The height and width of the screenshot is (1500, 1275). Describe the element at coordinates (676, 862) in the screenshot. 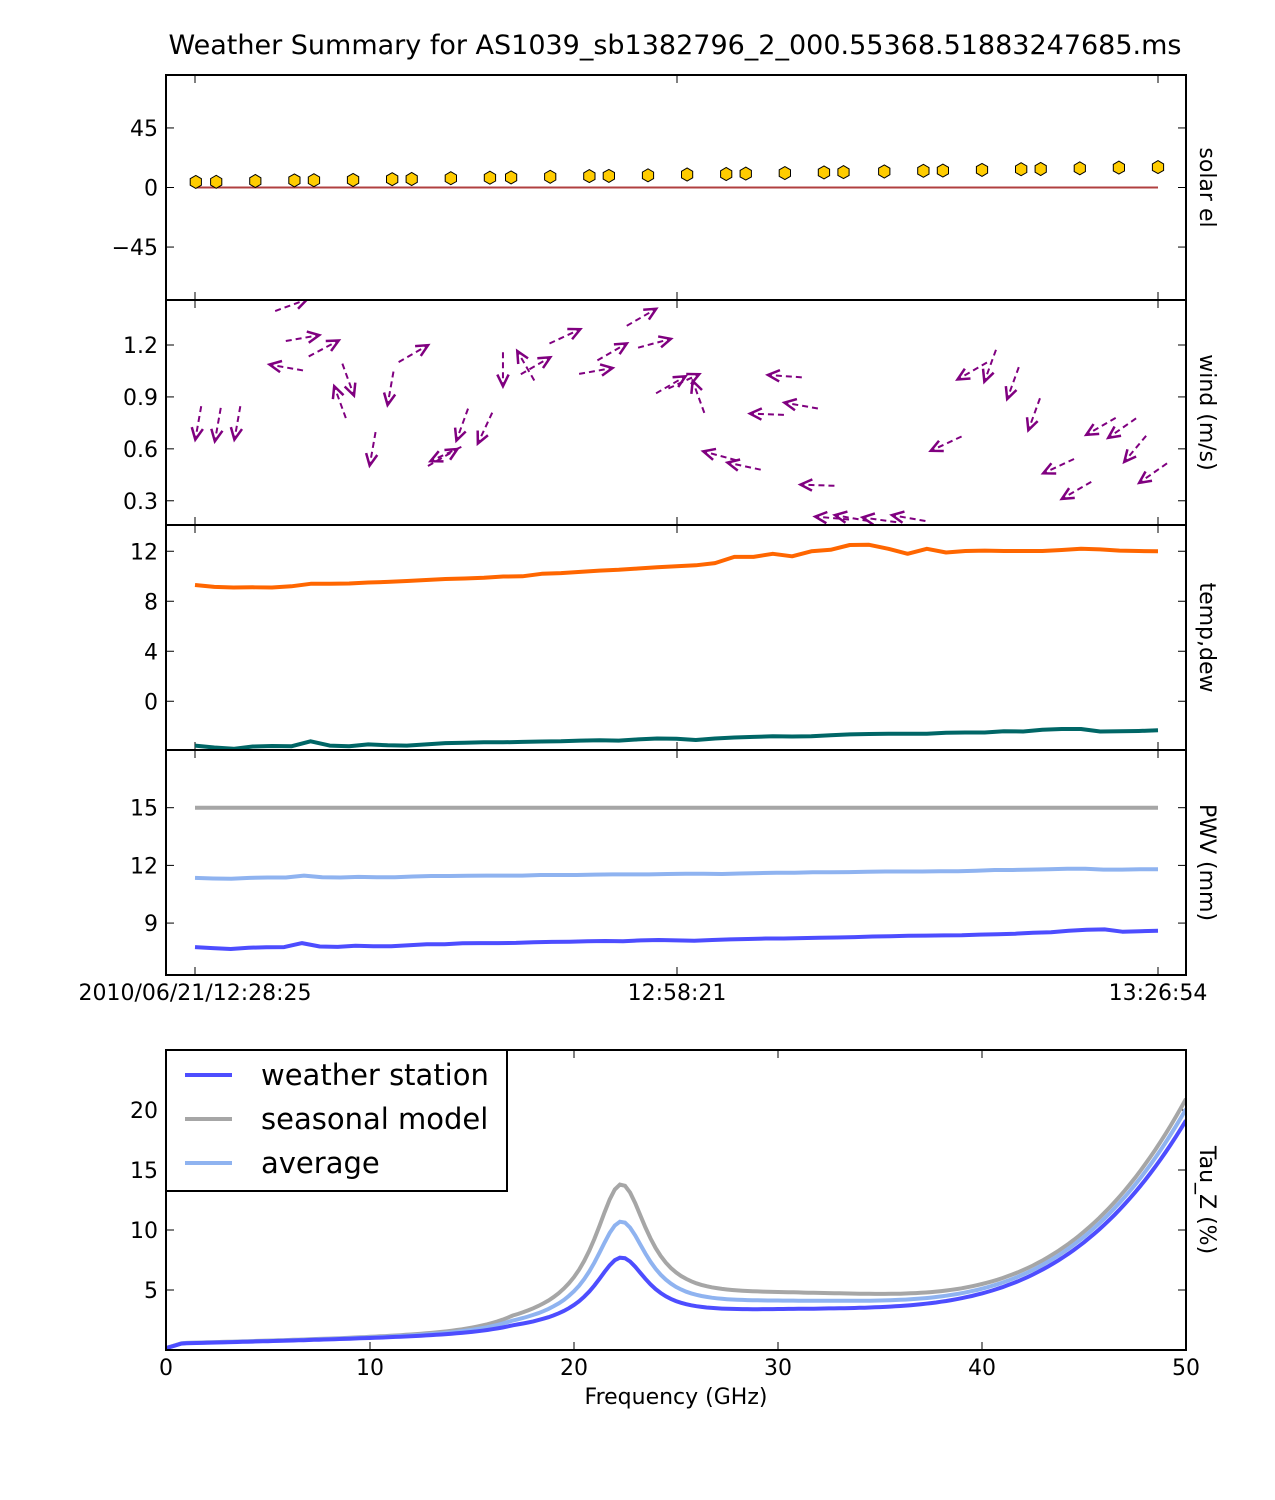

I see `plot-frame` at that location.